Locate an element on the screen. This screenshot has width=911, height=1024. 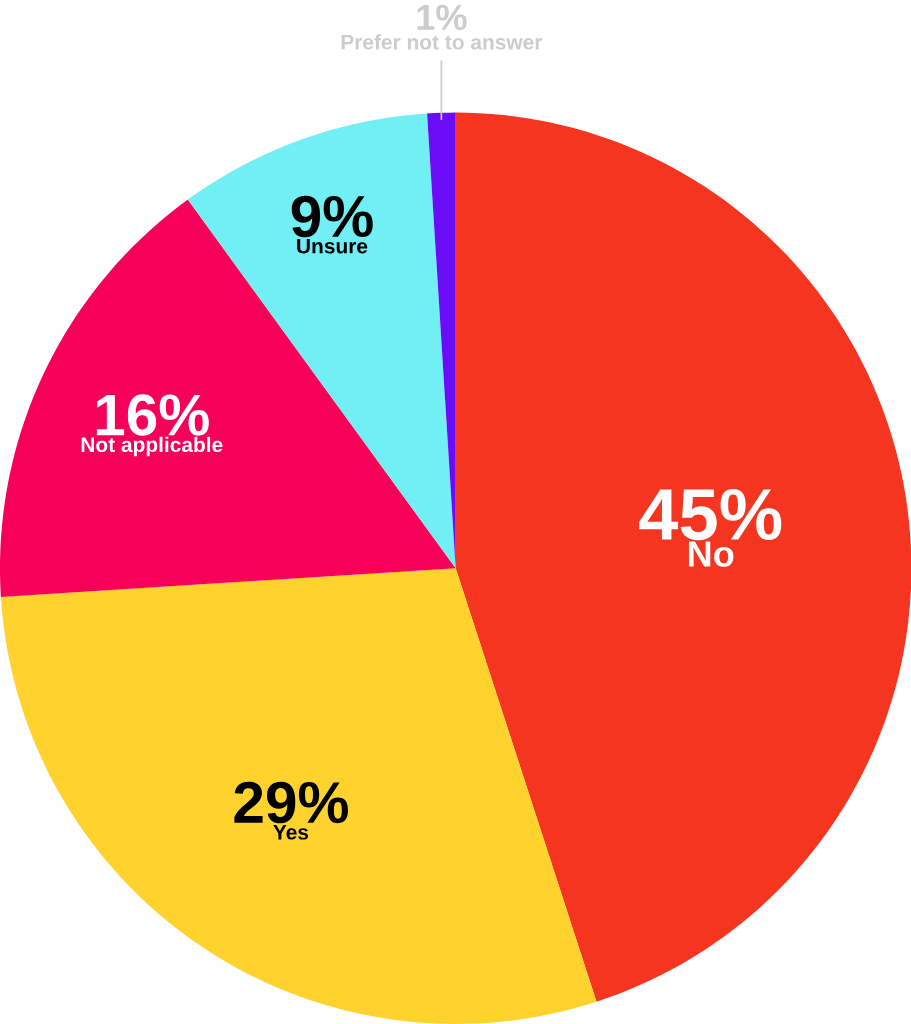
data-label: 16% is located at coordinates (152, 415).